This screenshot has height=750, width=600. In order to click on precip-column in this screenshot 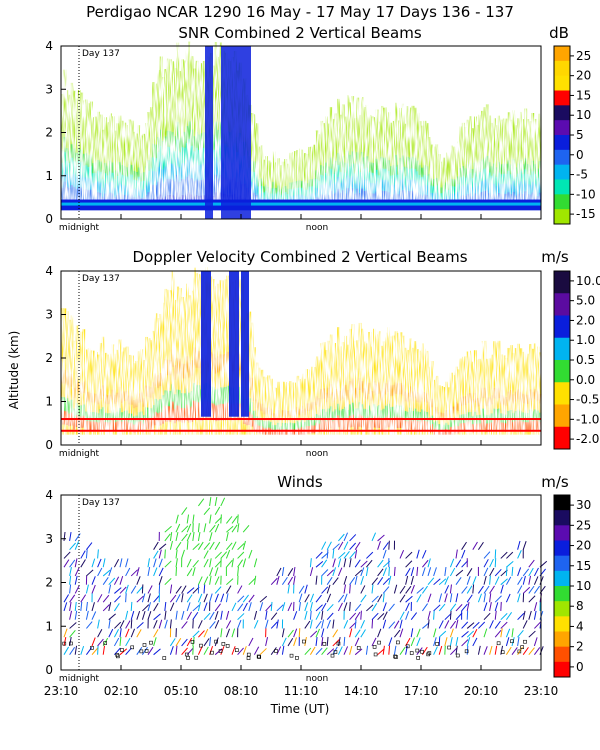, I will do `click(245, 132)`.